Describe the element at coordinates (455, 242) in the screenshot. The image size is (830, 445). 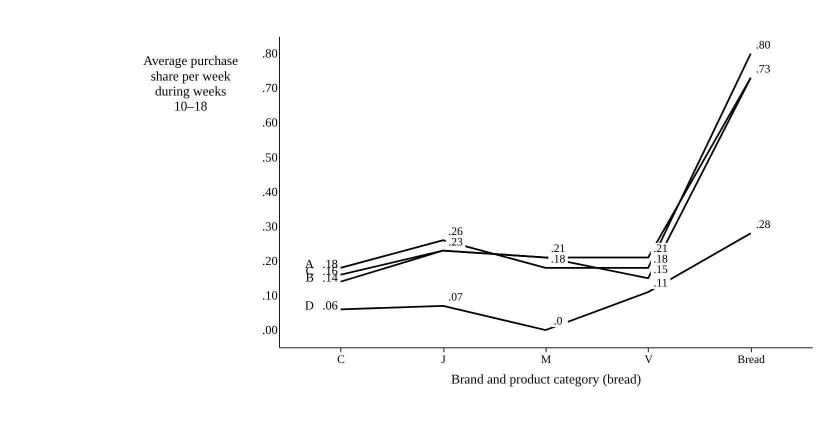
I see `data-label: .23` at that location.